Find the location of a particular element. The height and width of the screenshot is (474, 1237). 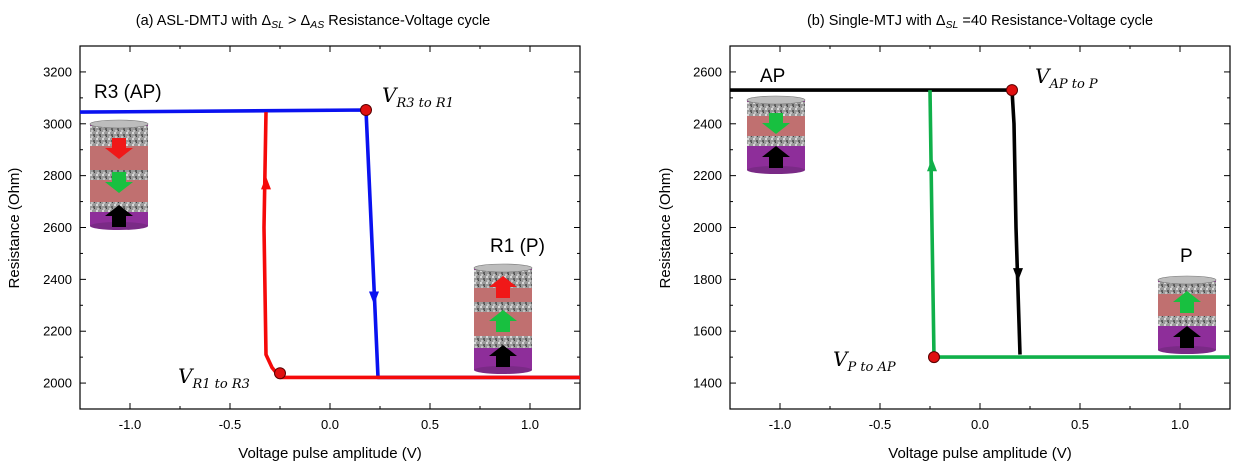

panel-b-label-v-p-to-ap: VP to AP is located at coordinates (864, 361).